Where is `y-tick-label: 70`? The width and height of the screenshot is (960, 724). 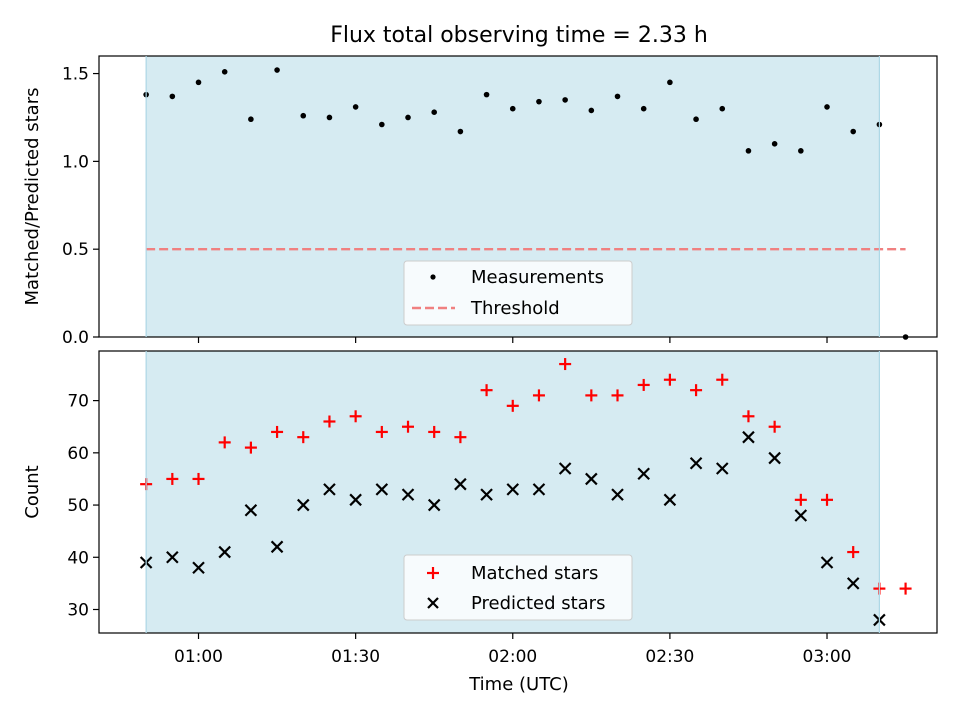 y-tick-label: 70 is located at coordinates (78, 402).